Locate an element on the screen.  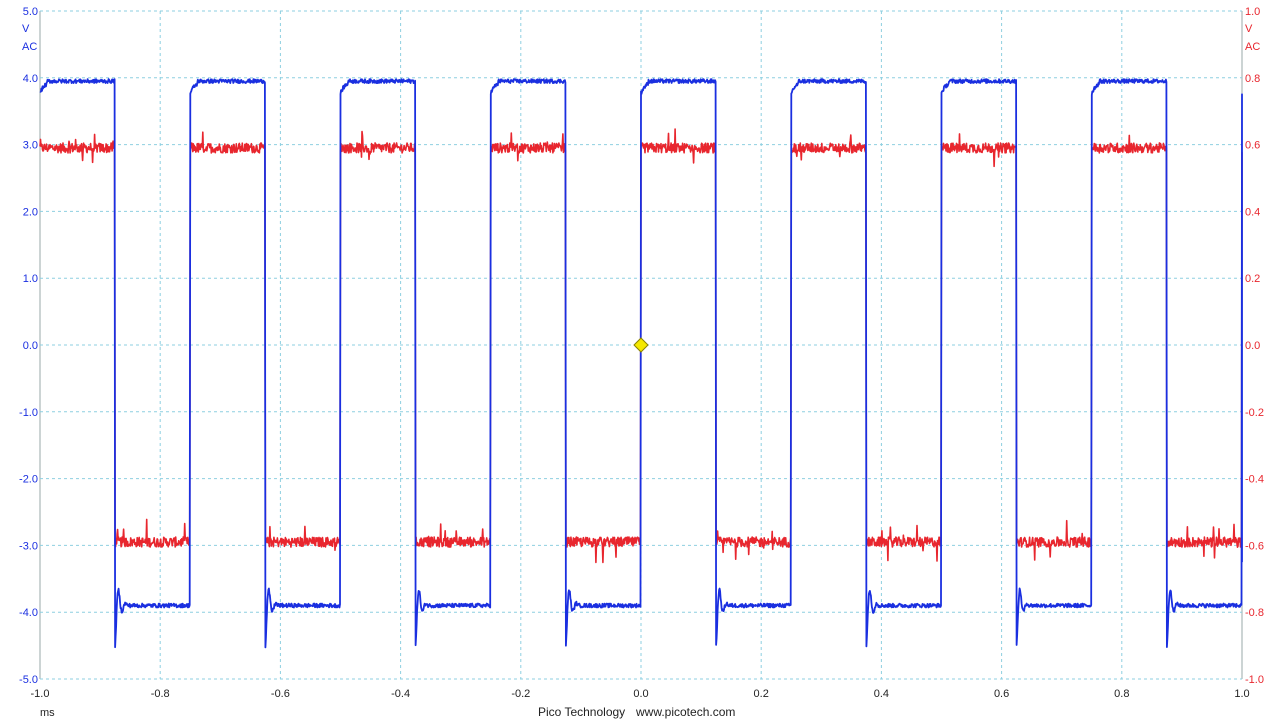
left-axis-ticks: 5.0 4.0 3.0 2.0 1.0 0.0 -1.0 -2.0 -3.0 -4.0 -5.0 is located at coordinates (28, 346).